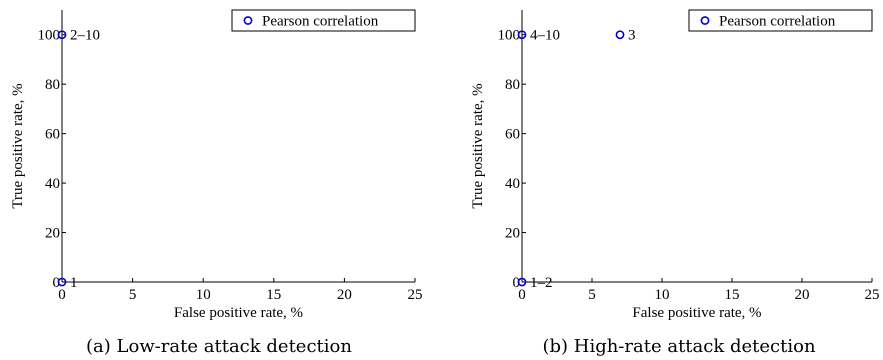 The width and height of the screenshot is (883, 360). Describe the element at coordinates (678, 346) in the screenshot. I see `panel-caption: (b) High-rate attack detection` at that location.